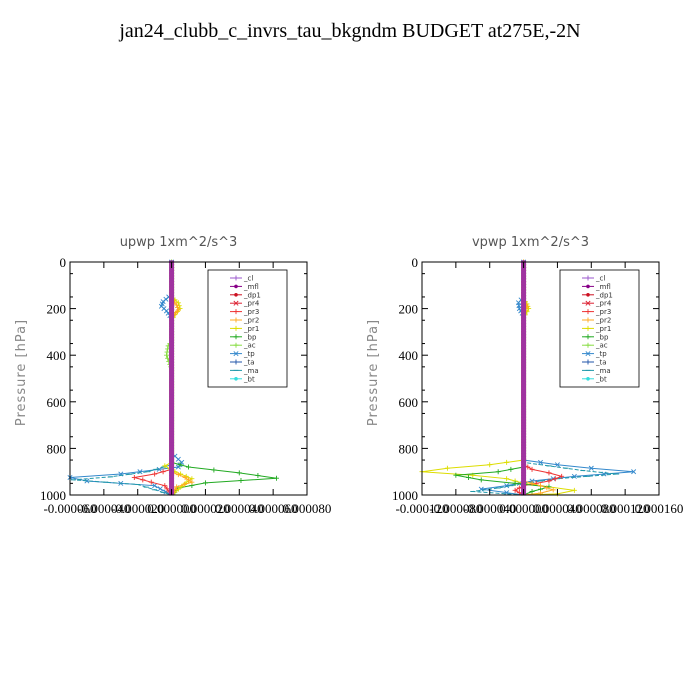 This screenshot has height=700, width=700. What do you see at coordinates (601, 379) in the screenshot?
I see `legend-label: _bt` at bounding box center [601, 379].